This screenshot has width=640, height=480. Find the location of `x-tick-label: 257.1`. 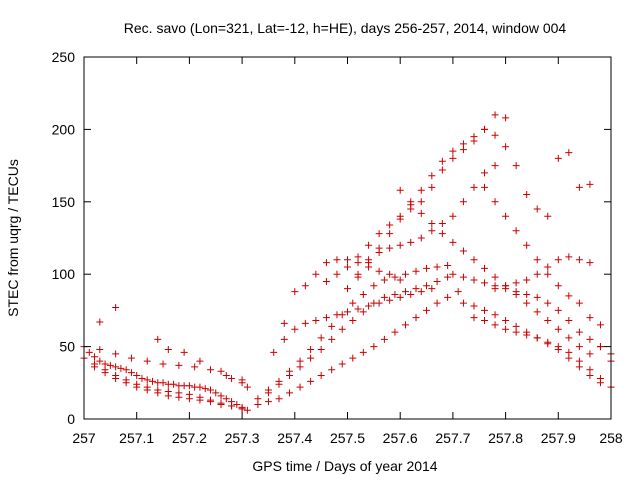

x-tick-label: 257.1 is located at coordinates (136, 438).